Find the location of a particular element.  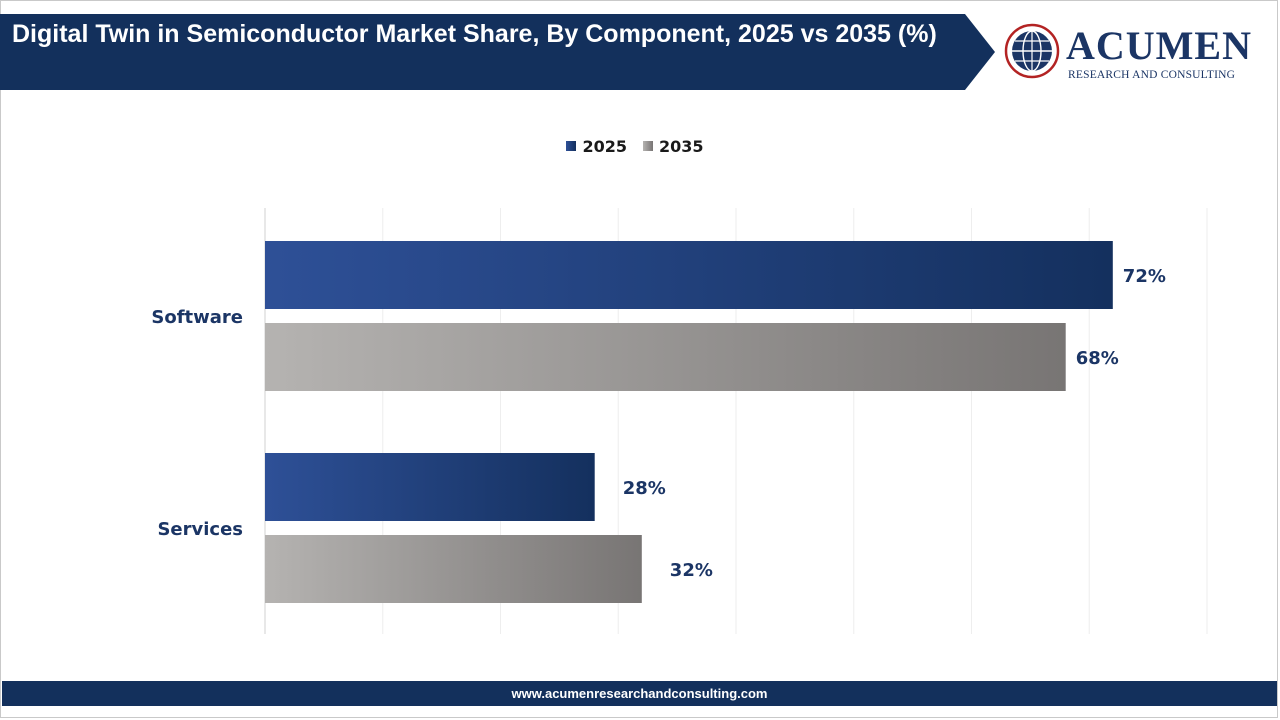

legend-item-2035: 2035 is located at coordinates (673, 146).